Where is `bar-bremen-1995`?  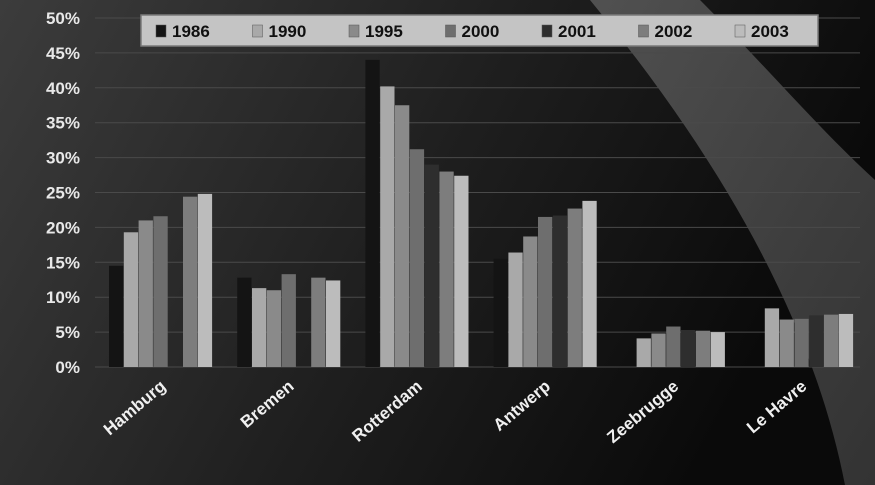 bar-bremen-1995 is located at coordinates (274, 328).